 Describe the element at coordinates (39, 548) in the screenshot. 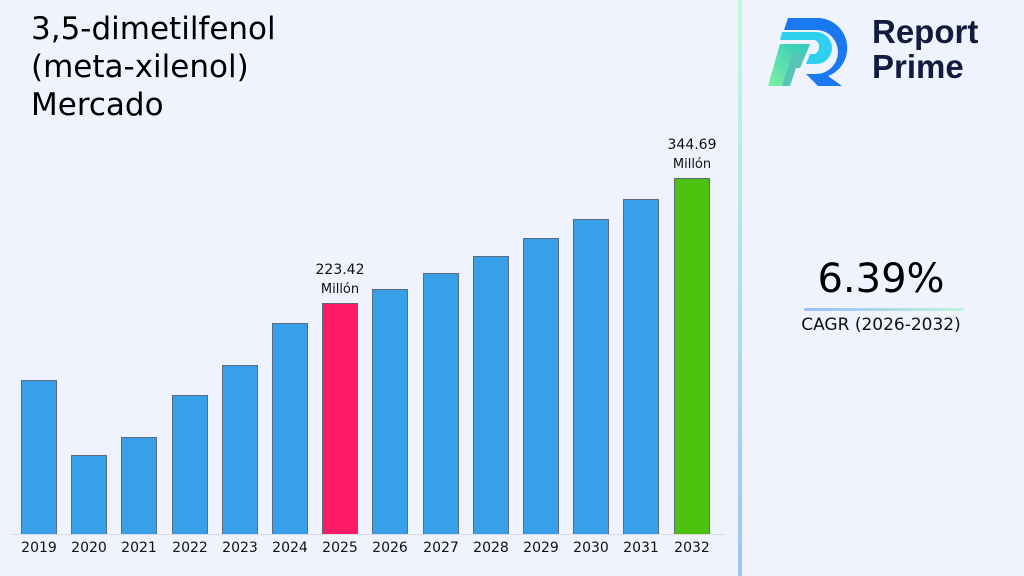

I see `x-tick-label: 2019` at that location.